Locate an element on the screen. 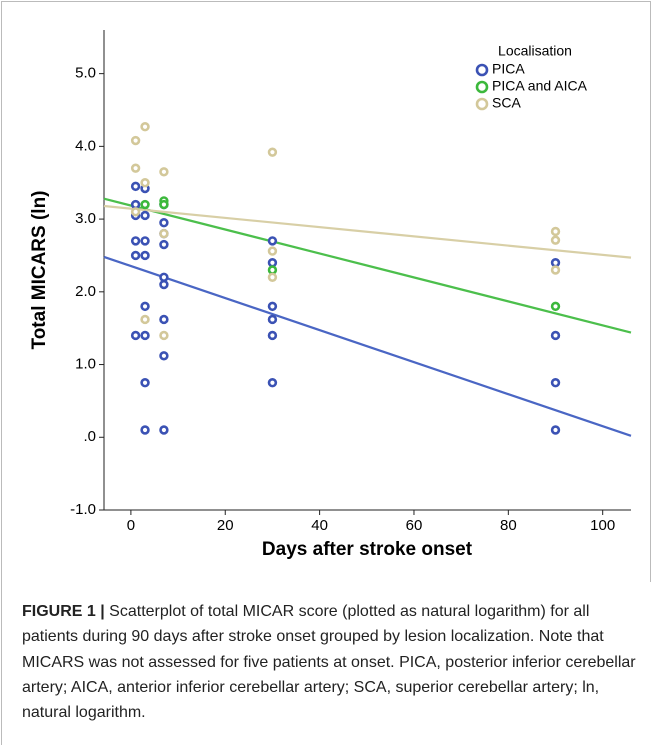  y-tick-label: .0 is located at coordinates (89, 436).